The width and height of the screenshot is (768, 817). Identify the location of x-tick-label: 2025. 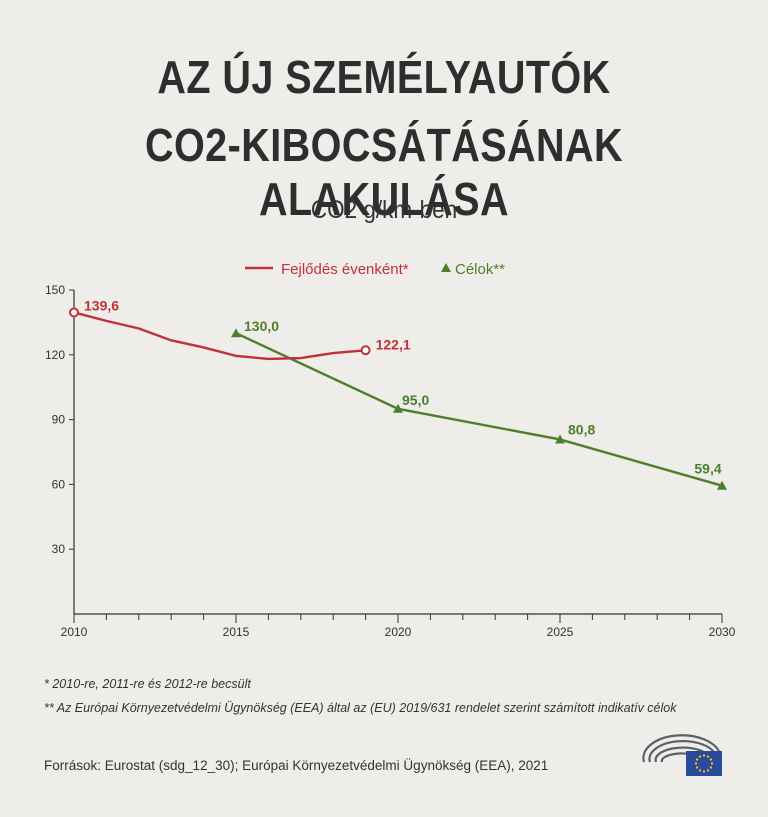
(560, 632).